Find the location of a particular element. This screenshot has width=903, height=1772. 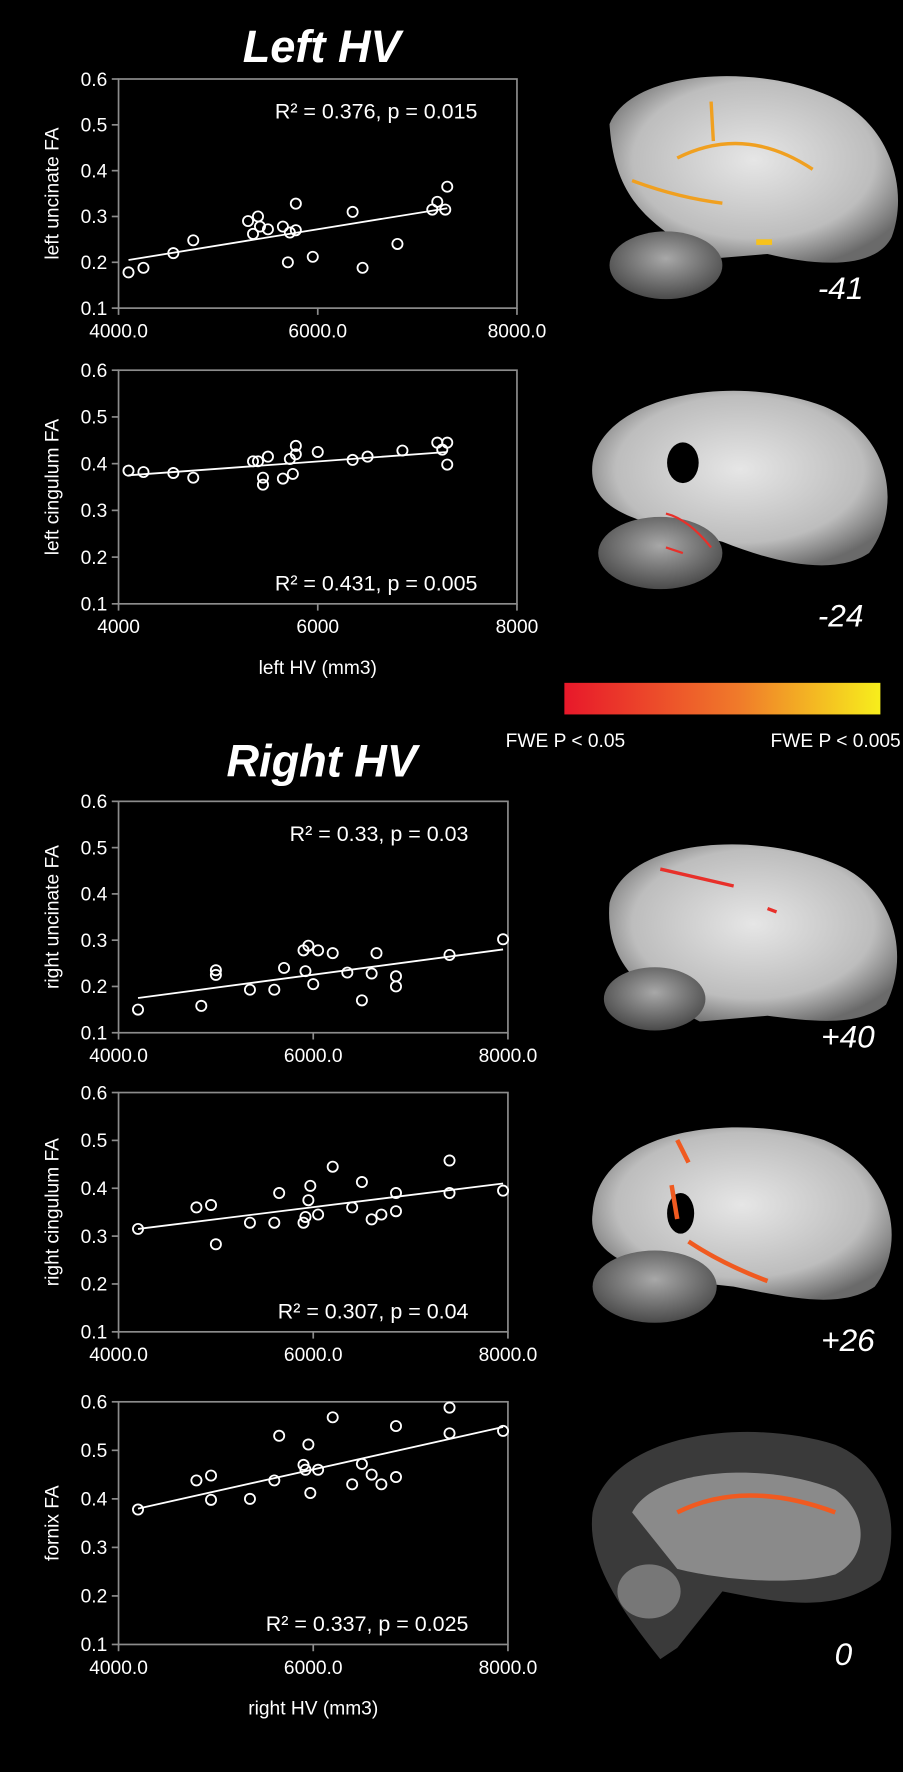

y-axis-label: left cingulum FA is located at coordinates (53, 487).